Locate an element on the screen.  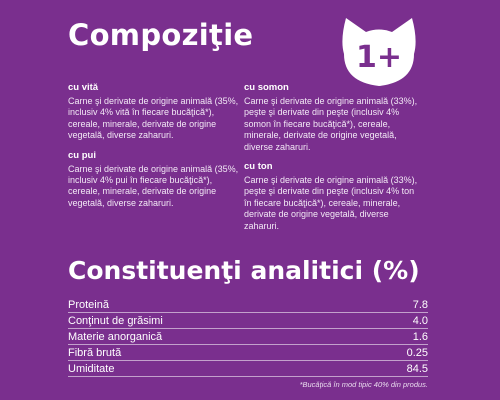
cat-head-icon: 1+ is located at coordinates (379, 52).